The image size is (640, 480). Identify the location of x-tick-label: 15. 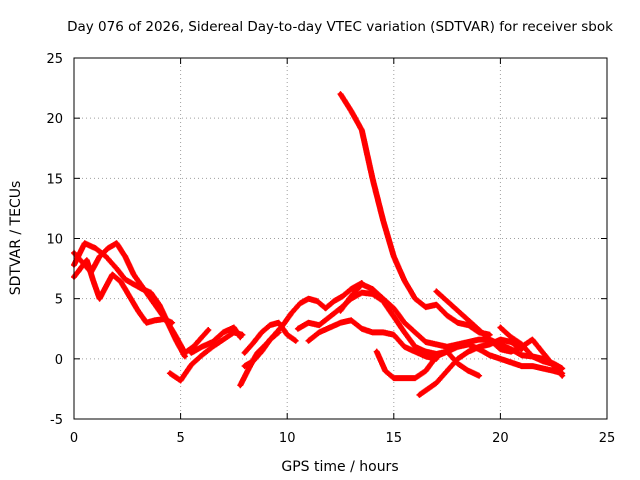
(394, 438).